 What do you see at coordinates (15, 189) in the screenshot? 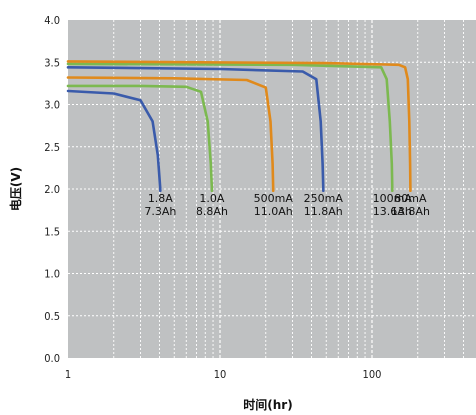
I see `y-axis-label: 电压(V)` at bounding box center [15, 189].